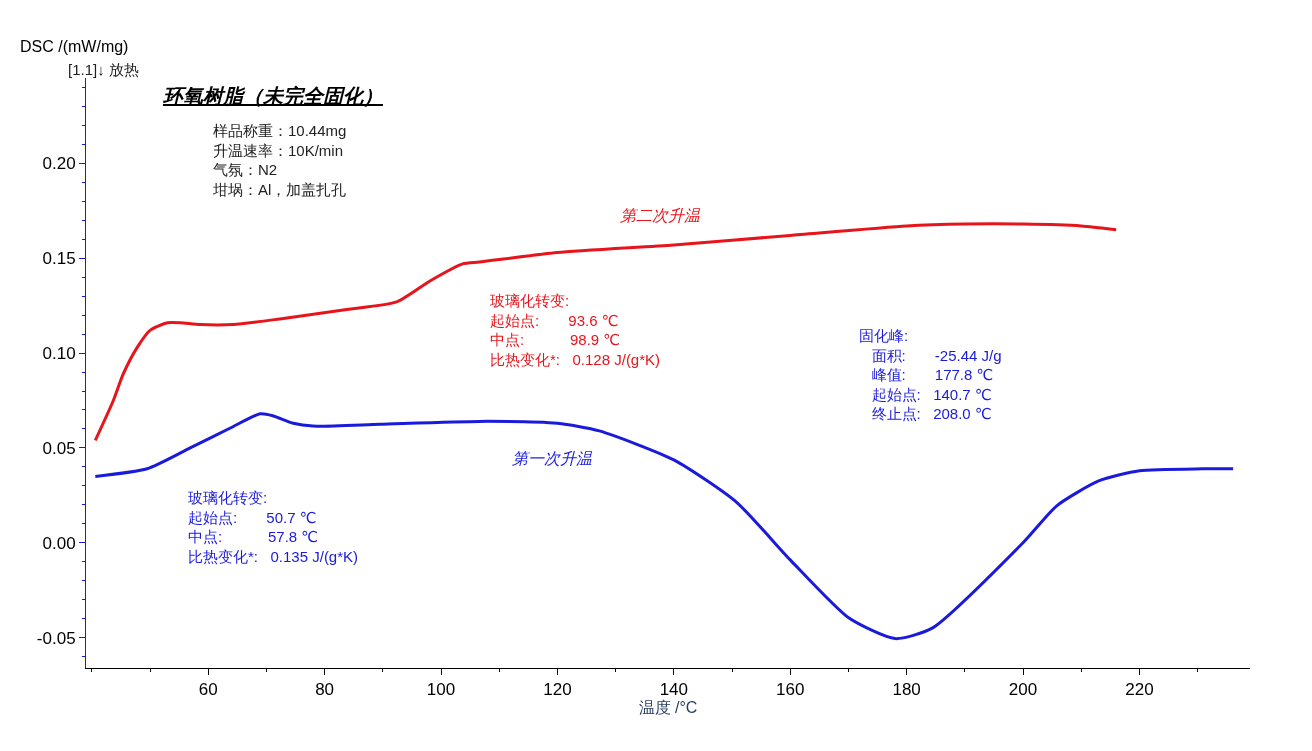  What do you see at coordinates (59, 259) in the screenshot?
I see `y-tick-label: 0.15` at bounding box center [59, 259].